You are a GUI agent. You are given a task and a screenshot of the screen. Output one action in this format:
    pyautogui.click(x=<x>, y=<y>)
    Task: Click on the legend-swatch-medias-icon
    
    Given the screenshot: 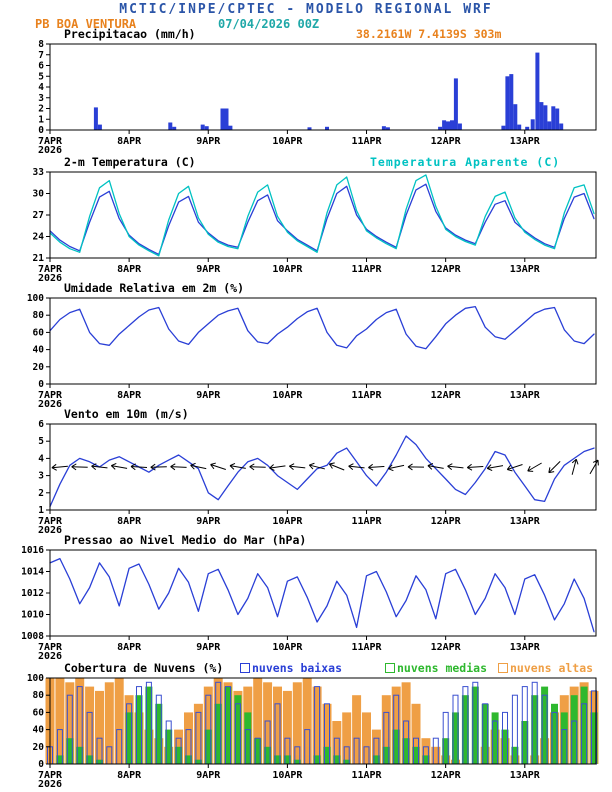 What is the action you would take?
    pyautogui.click(x=390, y=668)
    